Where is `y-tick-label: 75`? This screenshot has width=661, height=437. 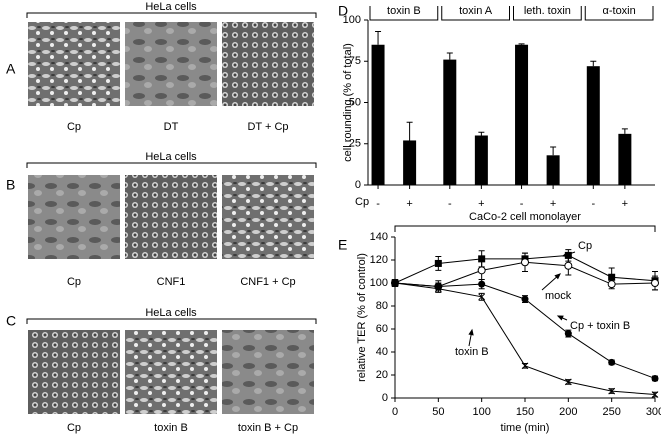 y-tick-label: 75 is located at coordinates (355, 61).